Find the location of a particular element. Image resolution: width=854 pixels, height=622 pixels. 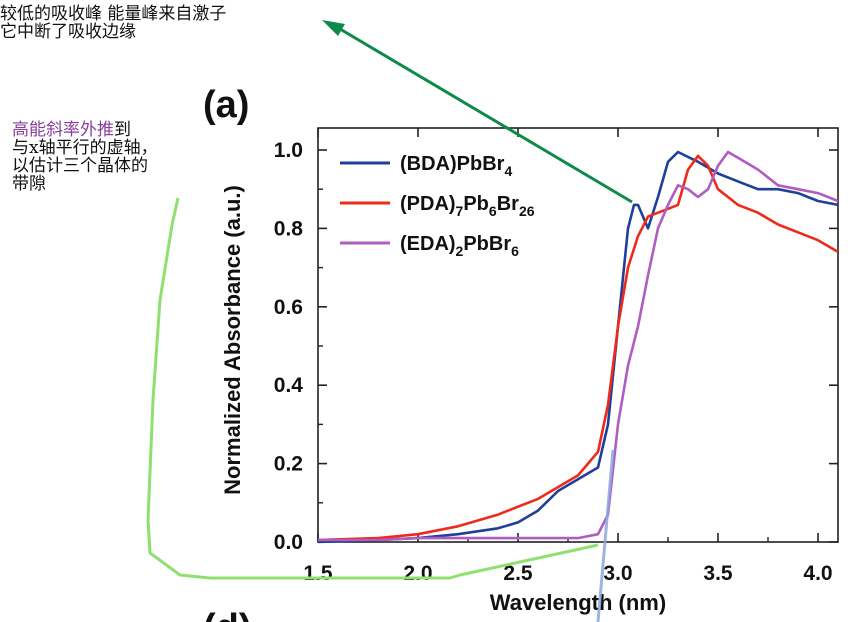

legend-label-pda: (PDA)7Pb6Br26 is located at coordinates (467, 206).